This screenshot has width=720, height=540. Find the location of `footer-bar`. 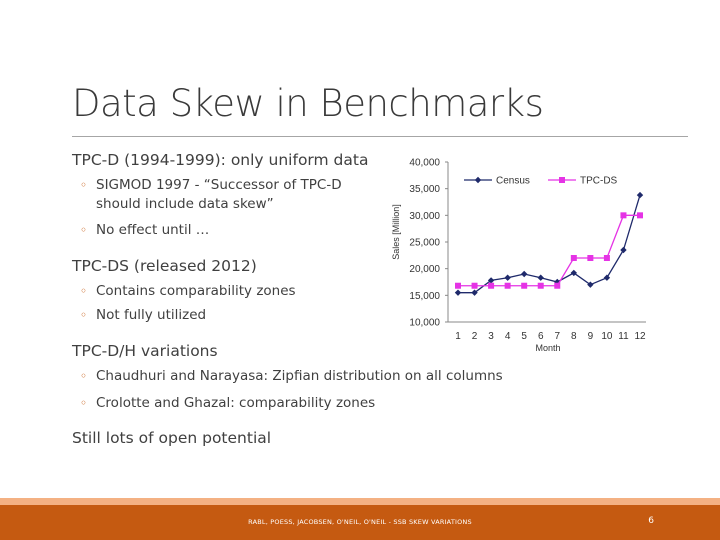

footer-bar is located at coordinates (360, 522).